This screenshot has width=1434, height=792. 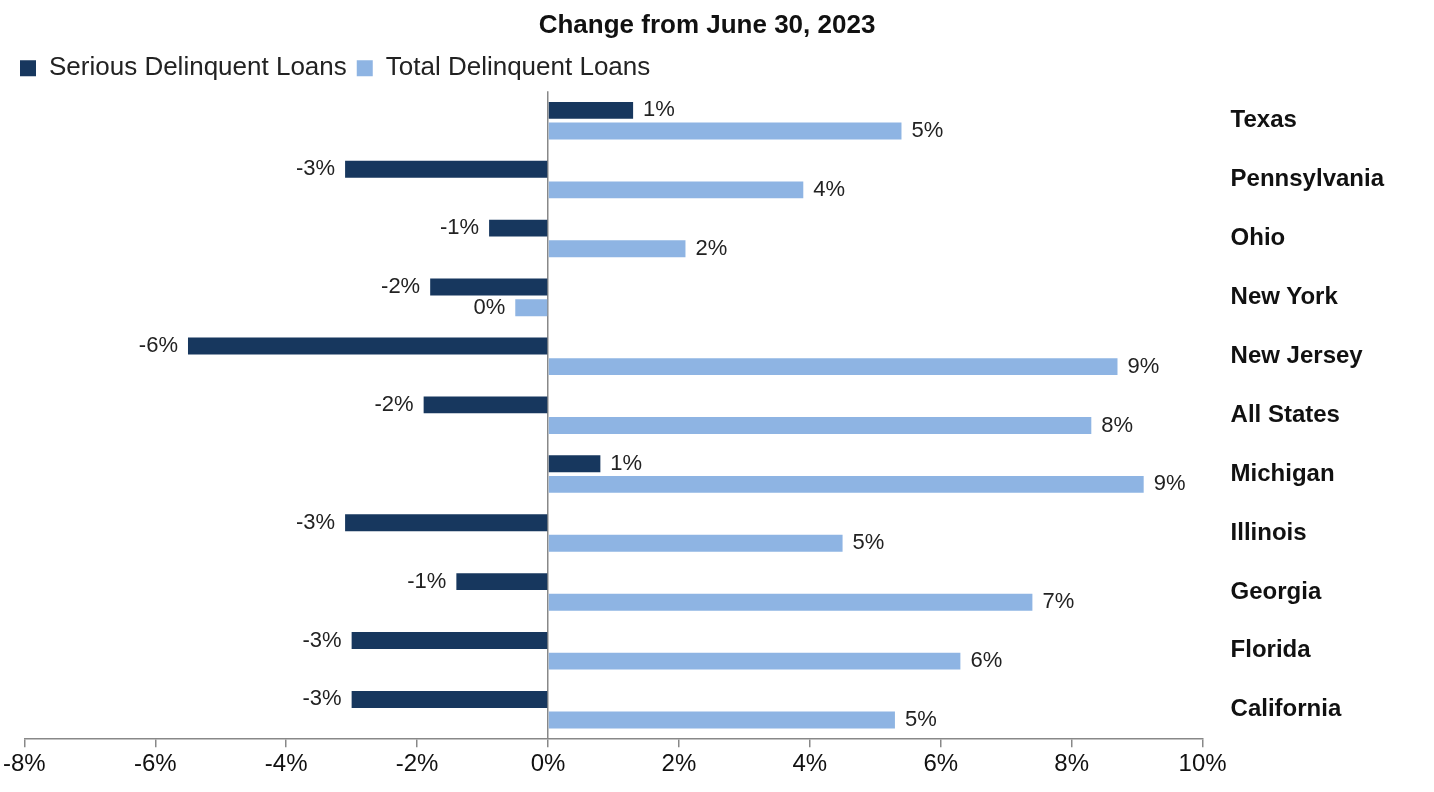 I want to click on x-tick-label: 2%, so click(x=679, y=763).